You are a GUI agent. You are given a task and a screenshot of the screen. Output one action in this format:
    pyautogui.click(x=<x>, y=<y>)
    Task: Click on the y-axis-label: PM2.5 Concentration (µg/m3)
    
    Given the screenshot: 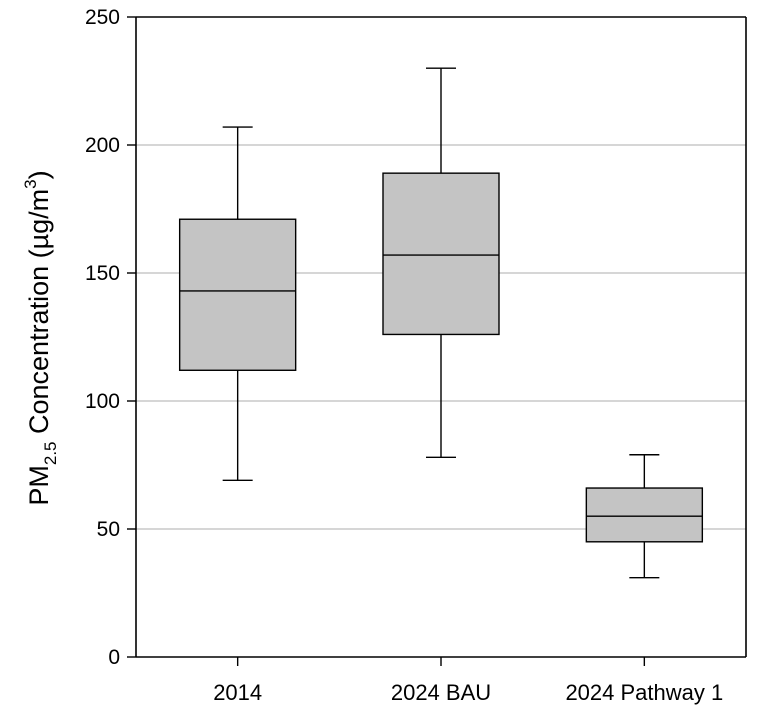 What is the action you would take?
    pyautogui.click(x=40, y=337)
    